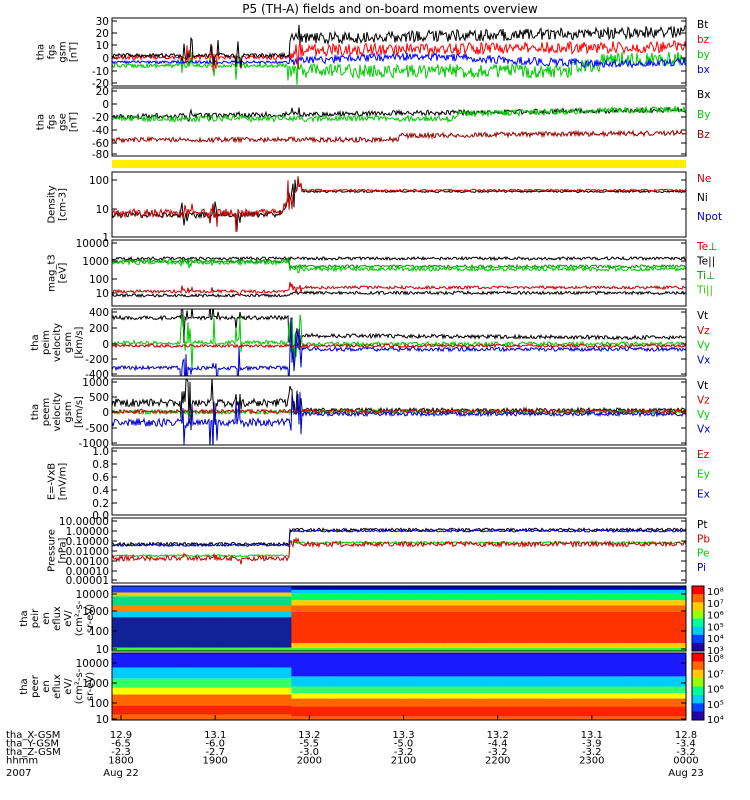  I want to click on y-tick-label: 0.00010, so click(87, 572).